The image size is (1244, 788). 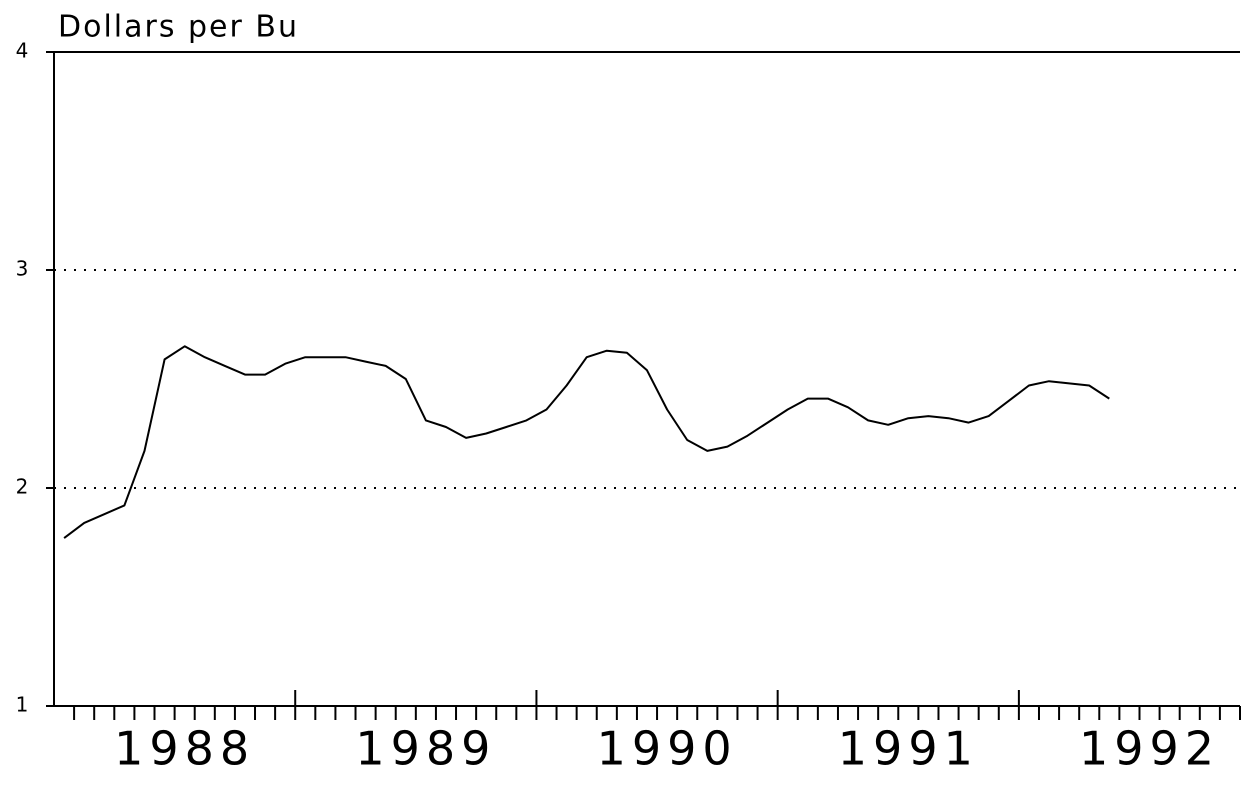 I want to click on x-tick-label: 1989, so click(x=425, y=749).